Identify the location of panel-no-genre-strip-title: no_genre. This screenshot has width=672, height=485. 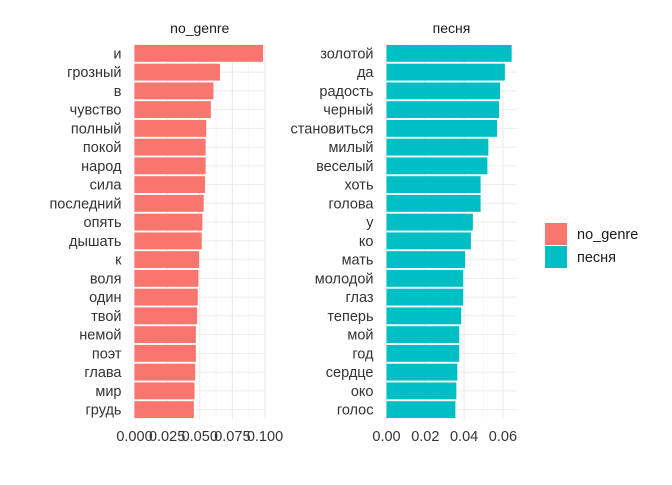
(199, 28).